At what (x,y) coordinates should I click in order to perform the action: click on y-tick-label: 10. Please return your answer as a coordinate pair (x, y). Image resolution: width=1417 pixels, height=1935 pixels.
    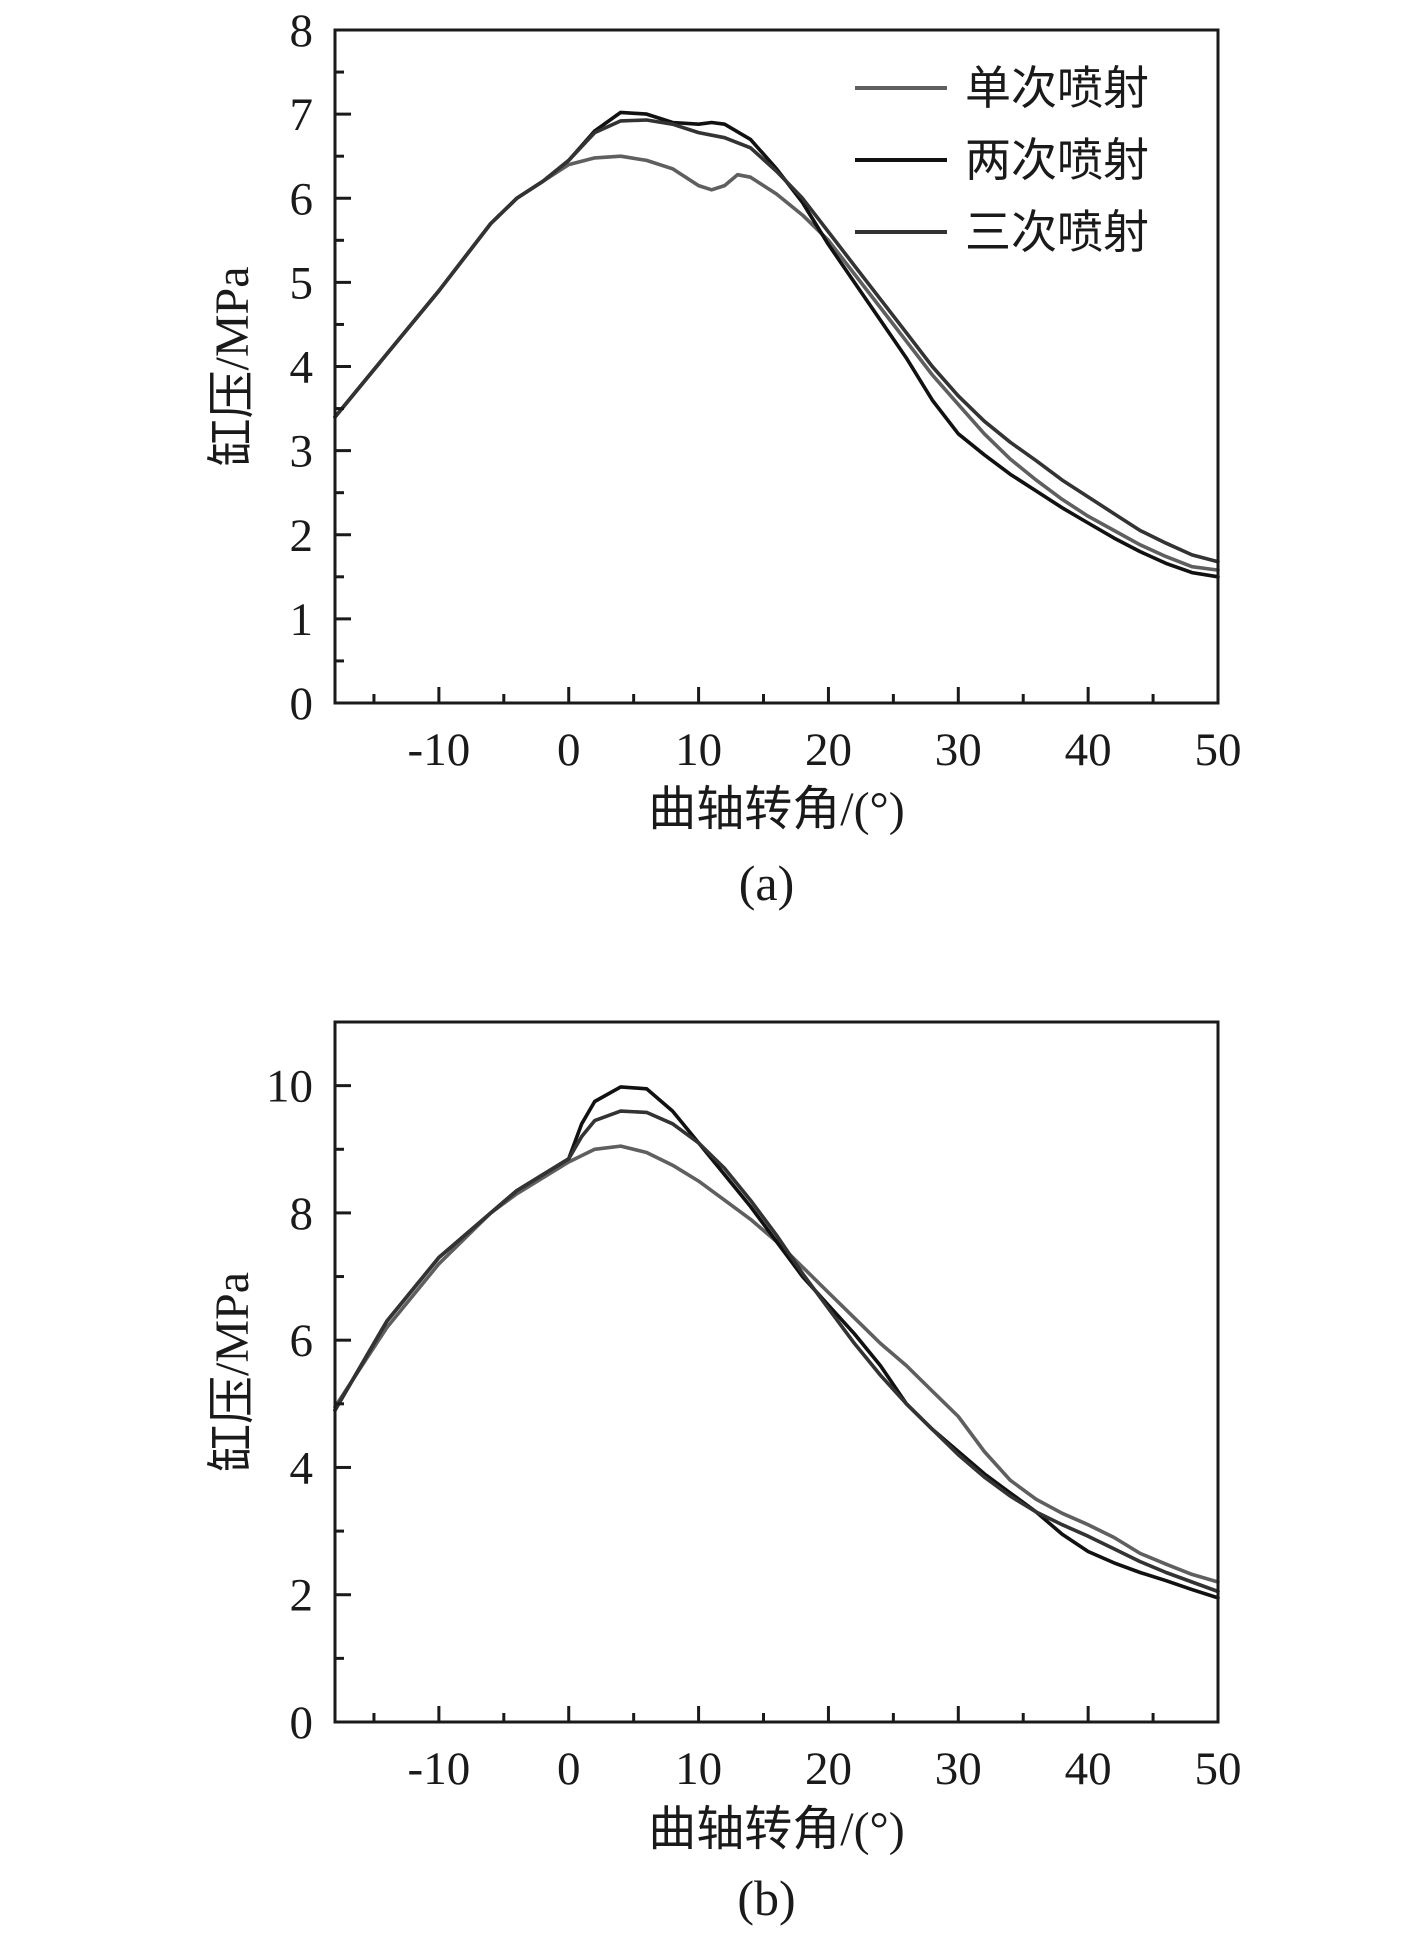
    Looking at the image, I should click on (289, 1087).